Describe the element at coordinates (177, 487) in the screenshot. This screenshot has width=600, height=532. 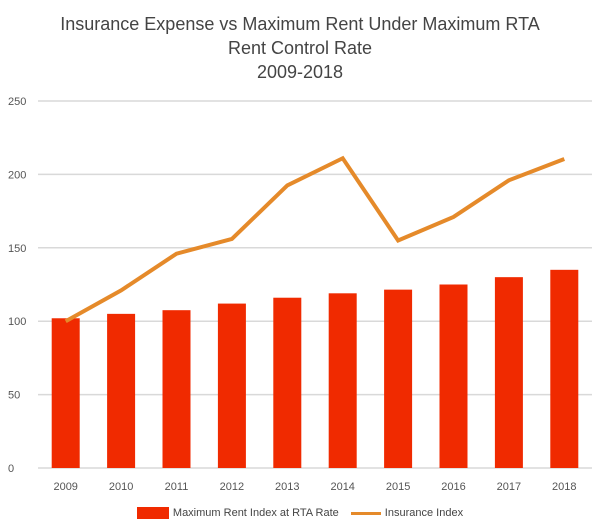
I see `x-tick-label: 2011` at that location.